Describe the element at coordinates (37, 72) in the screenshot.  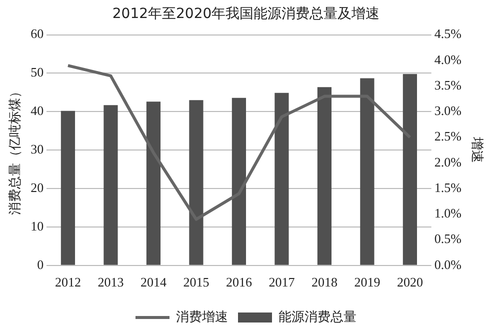
I see `y-tick-label: 50` at that location.